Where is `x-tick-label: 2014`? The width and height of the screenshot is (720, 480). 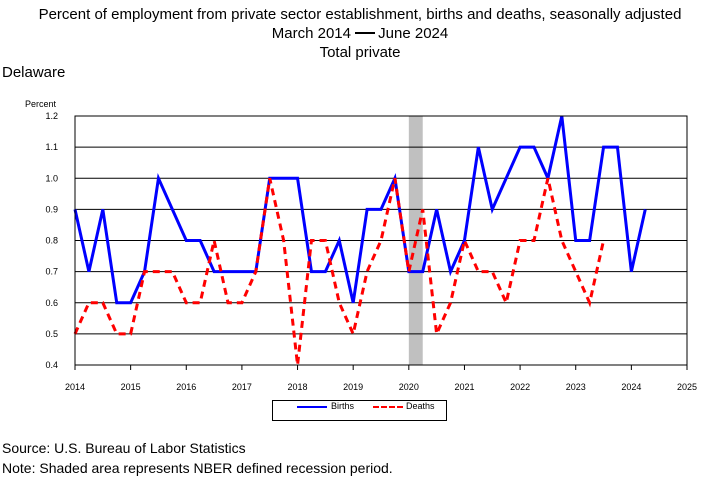
x-tick-label: 2014 is located at coordinates (75, 387).